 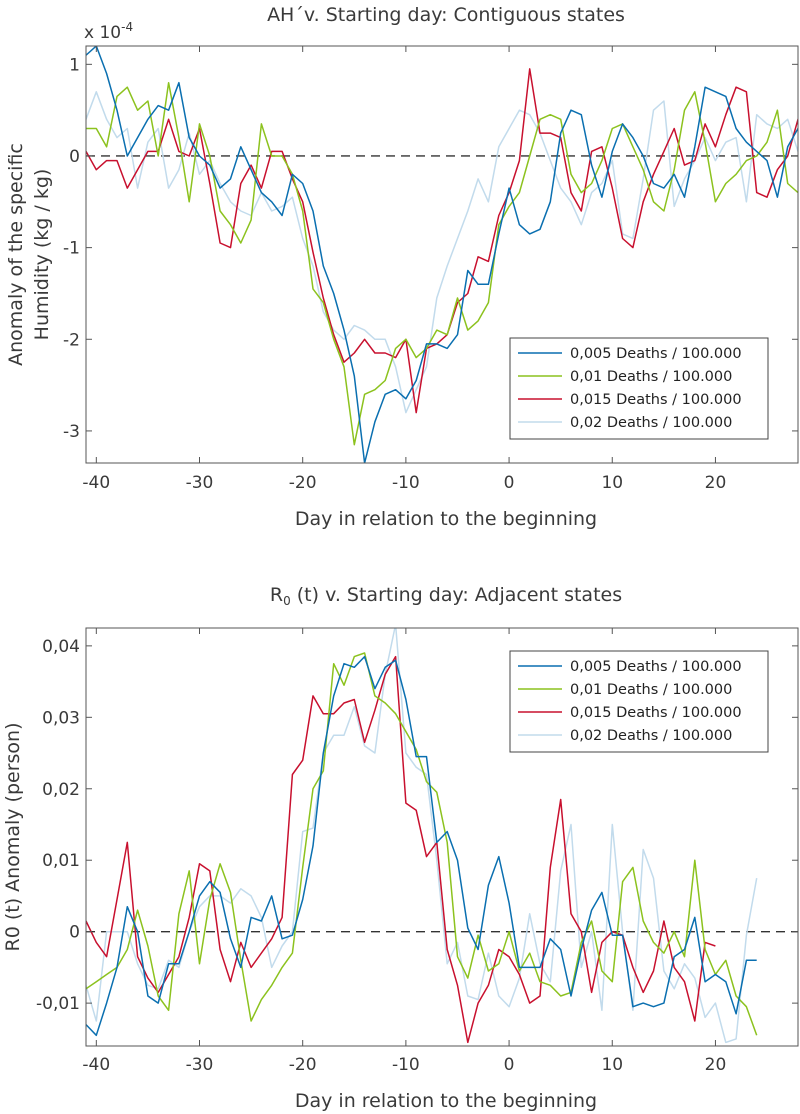 What do you see at coordinates (71, 432) in the screenshot?
I see `y-tick-label: -3` at bounding box center [71, 432].